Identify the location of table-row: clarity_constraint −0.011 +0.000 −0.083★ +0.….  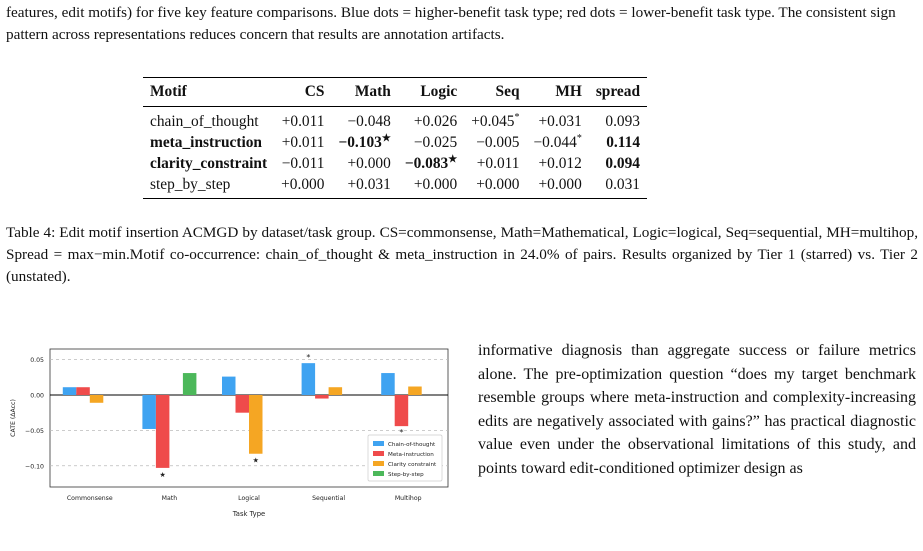
(395, 163).